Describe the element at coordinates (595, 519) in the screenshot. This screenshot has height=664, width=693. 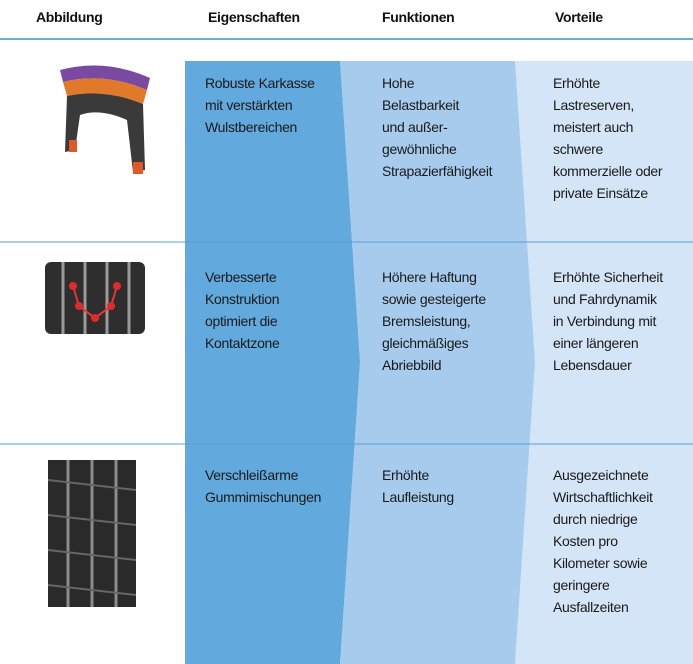
I see `cell-line: durch niedrige` at that location.